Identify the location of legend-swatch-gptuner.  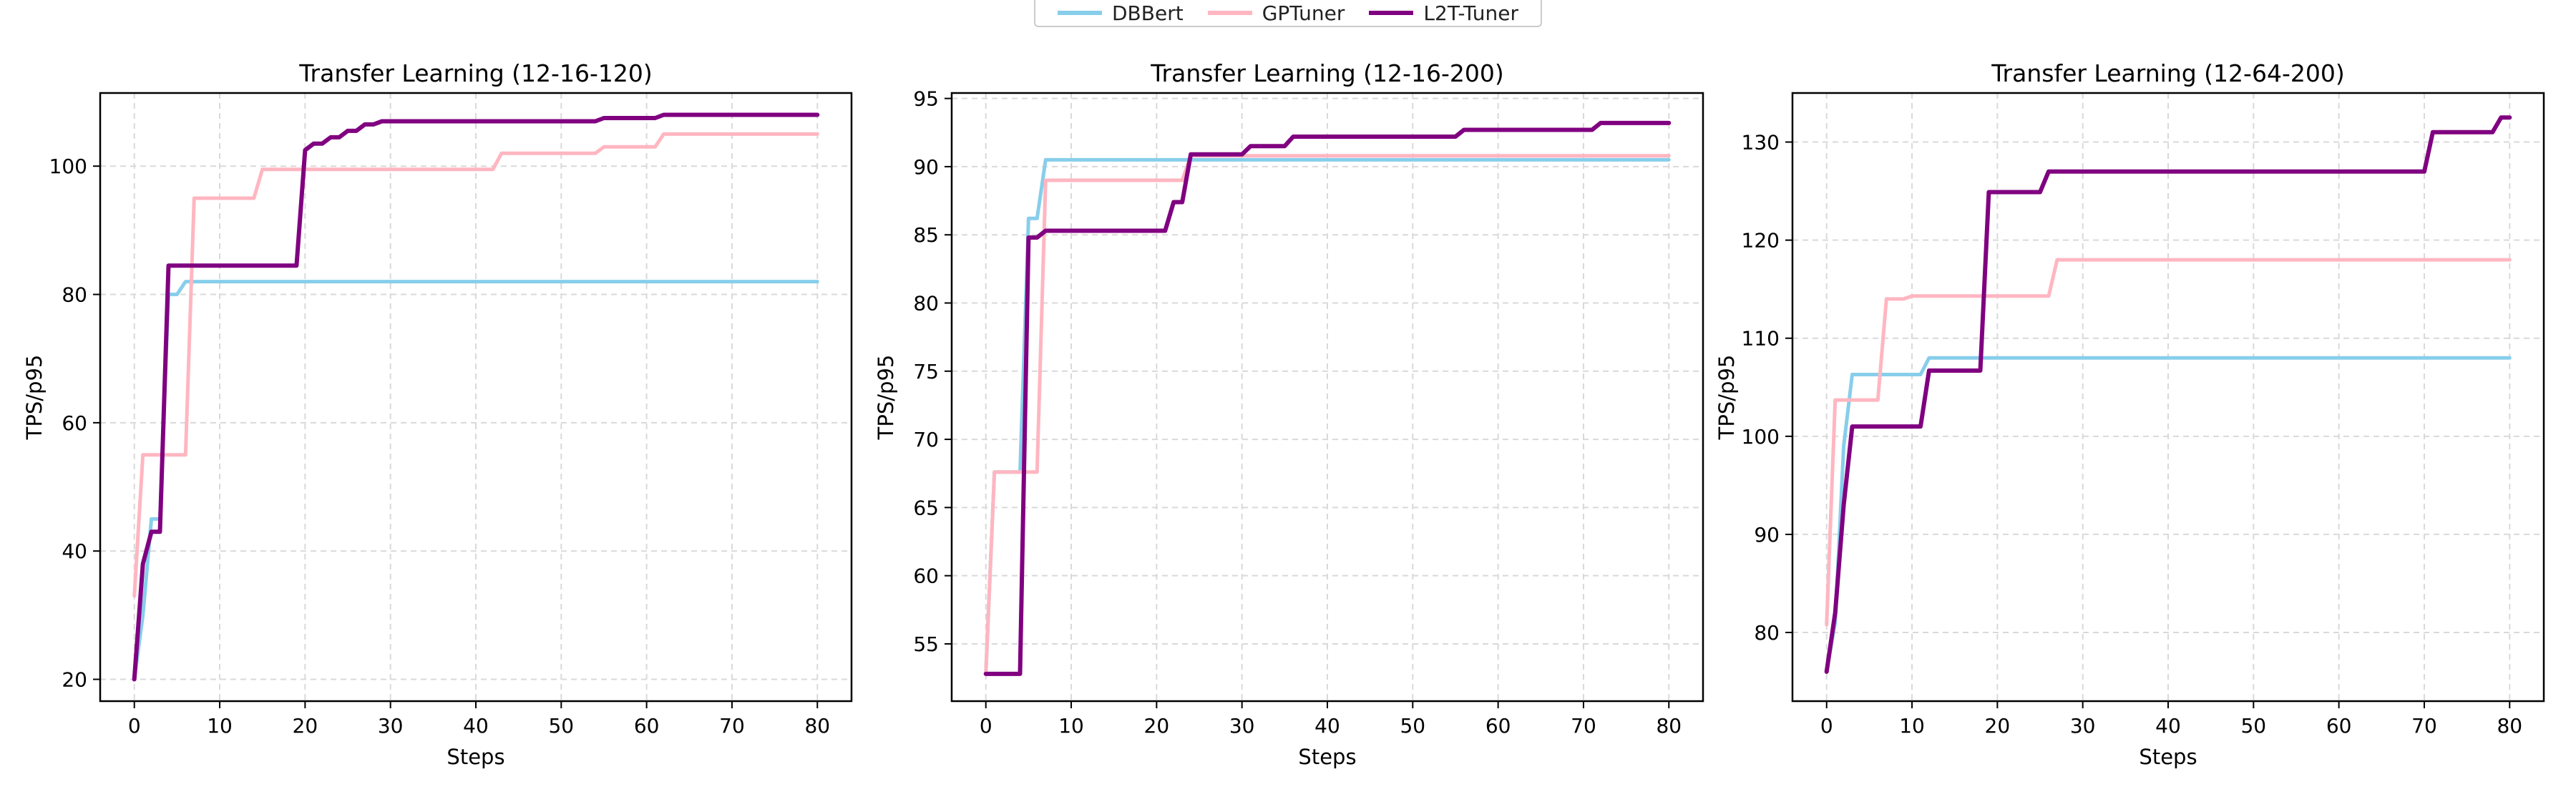
(1229, 13).